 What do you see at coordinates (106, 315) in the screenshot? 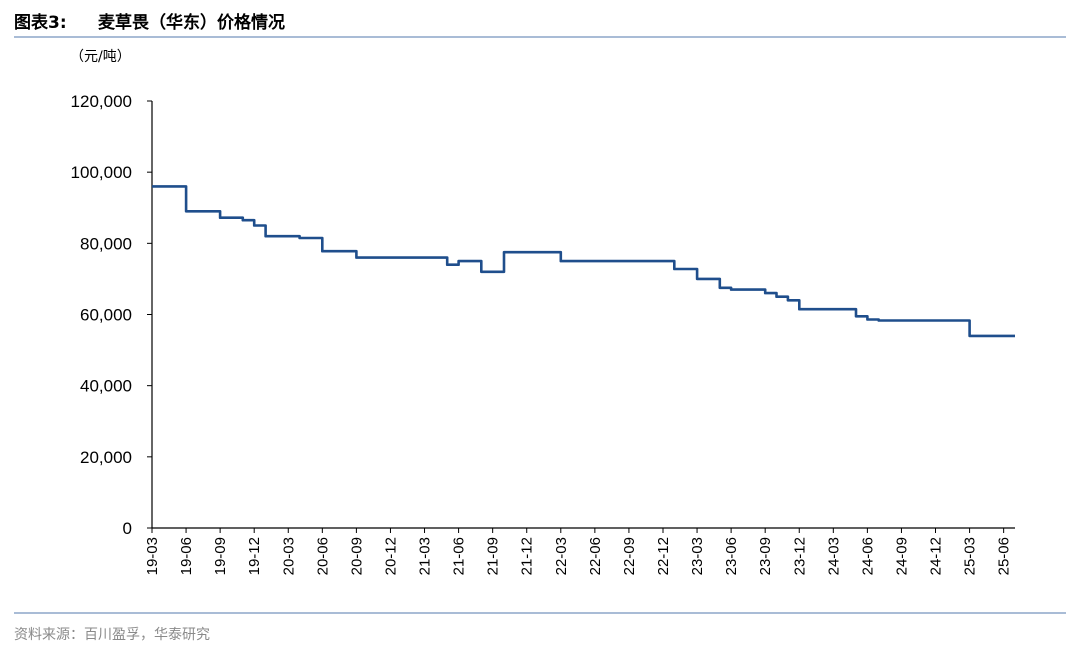
I see `y-tick-label: 60,000` at bounding box center [106, 315].